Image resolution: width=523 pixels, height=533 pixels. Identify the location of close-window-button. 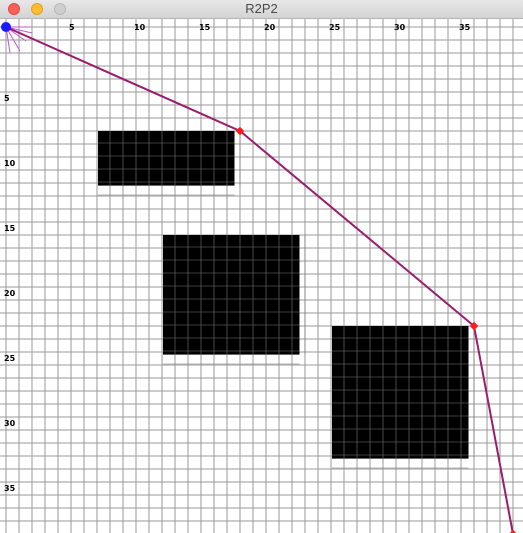
(14, 9).